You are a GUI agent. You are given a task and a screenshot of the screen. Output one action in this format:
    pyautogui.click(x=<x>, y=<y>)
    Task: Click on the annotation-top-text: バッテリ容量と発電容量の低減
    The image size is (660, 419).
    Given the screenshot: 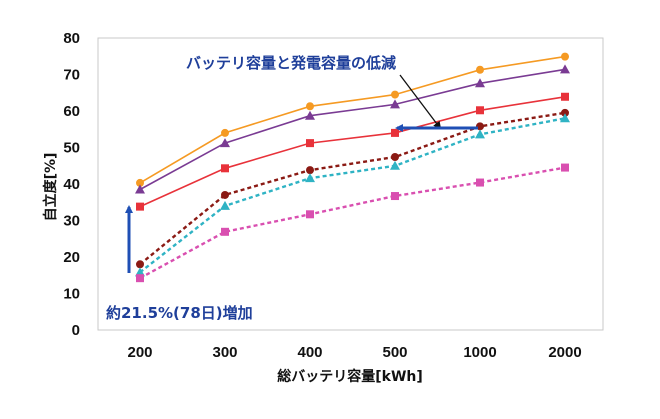 What is the action you would take?
    pyautogui.click(x=291, y=63)
    